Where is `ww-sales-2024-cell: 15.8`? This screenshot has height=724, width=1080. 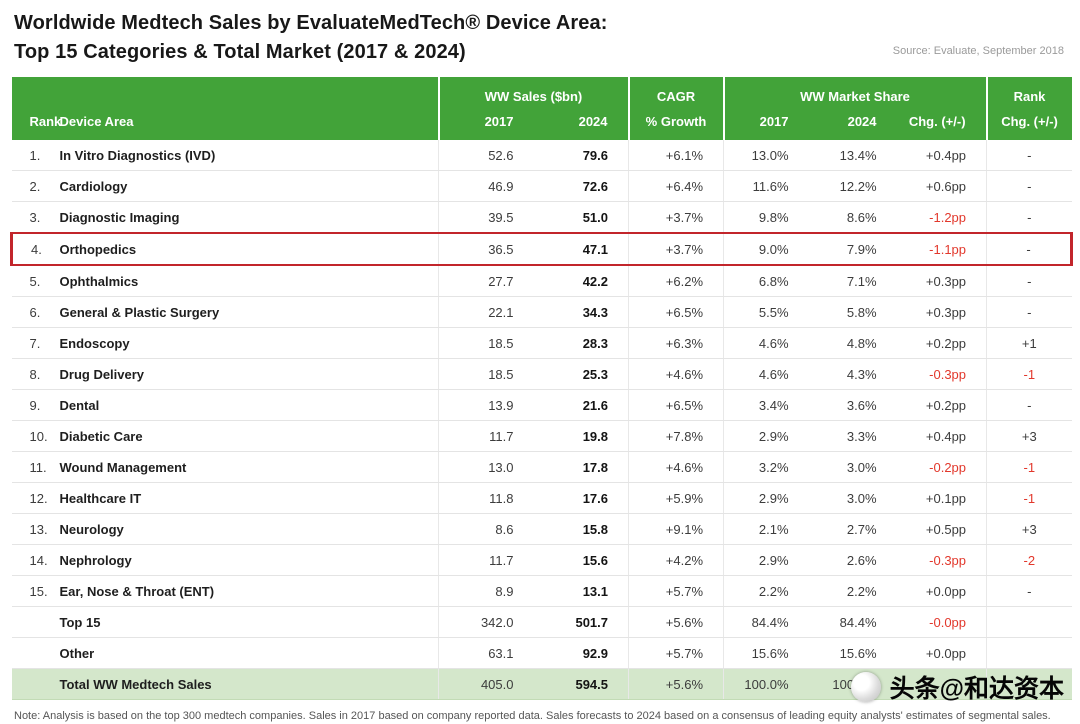 ww-sales-2024-cell: 15.8 is located at coordinates (581, 529).